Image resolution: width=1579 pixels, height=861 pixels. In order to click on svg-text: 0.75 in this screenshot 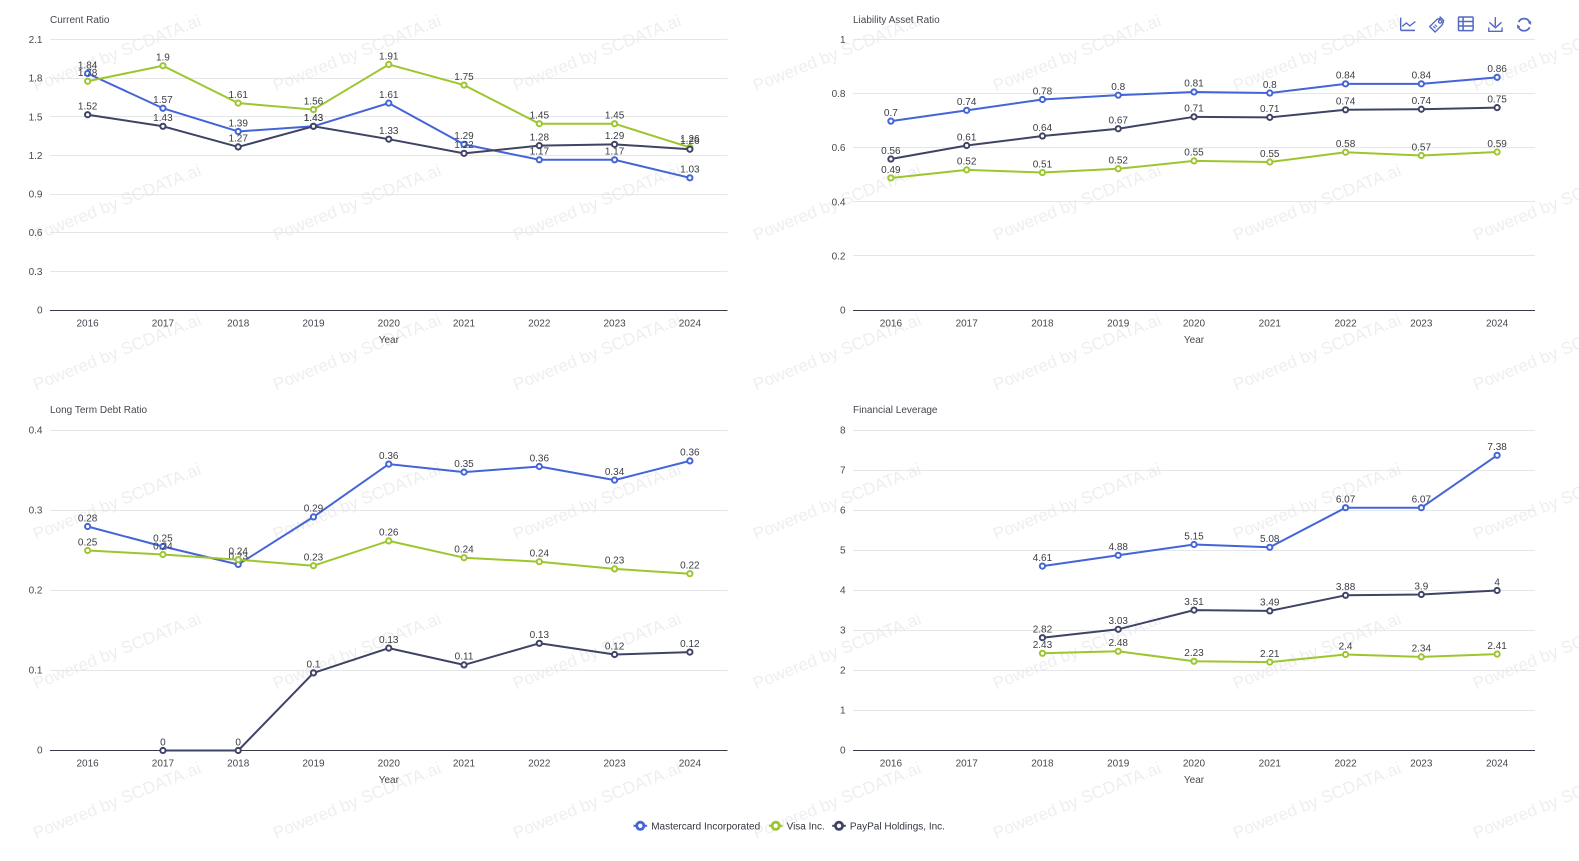, I will do `click(1497, 99)`.